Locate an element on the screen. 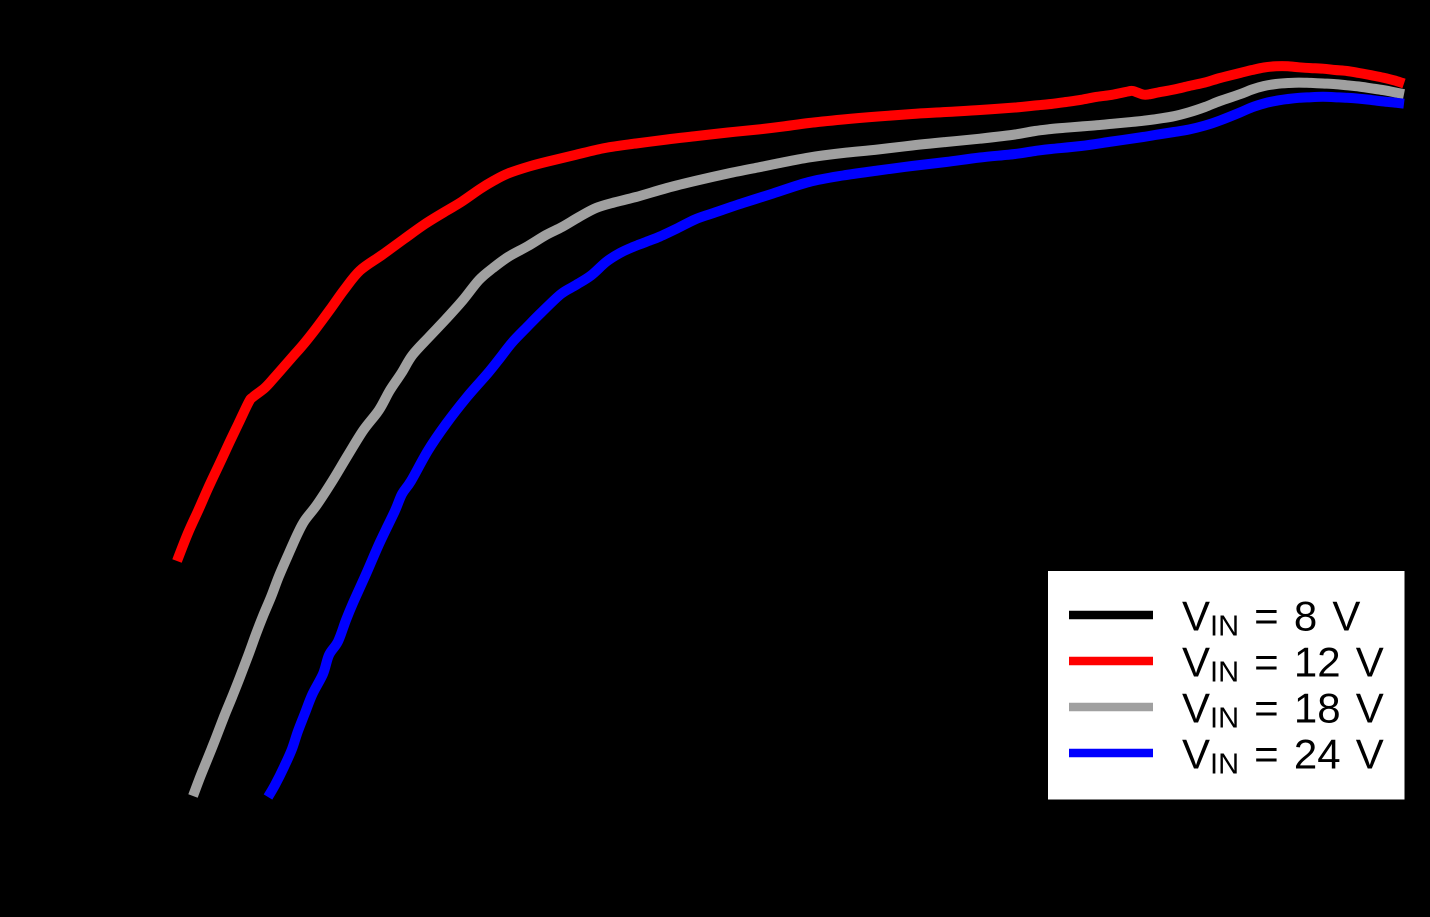  svg-text: VIN = 12 V is located at coordinates (1283, 663).